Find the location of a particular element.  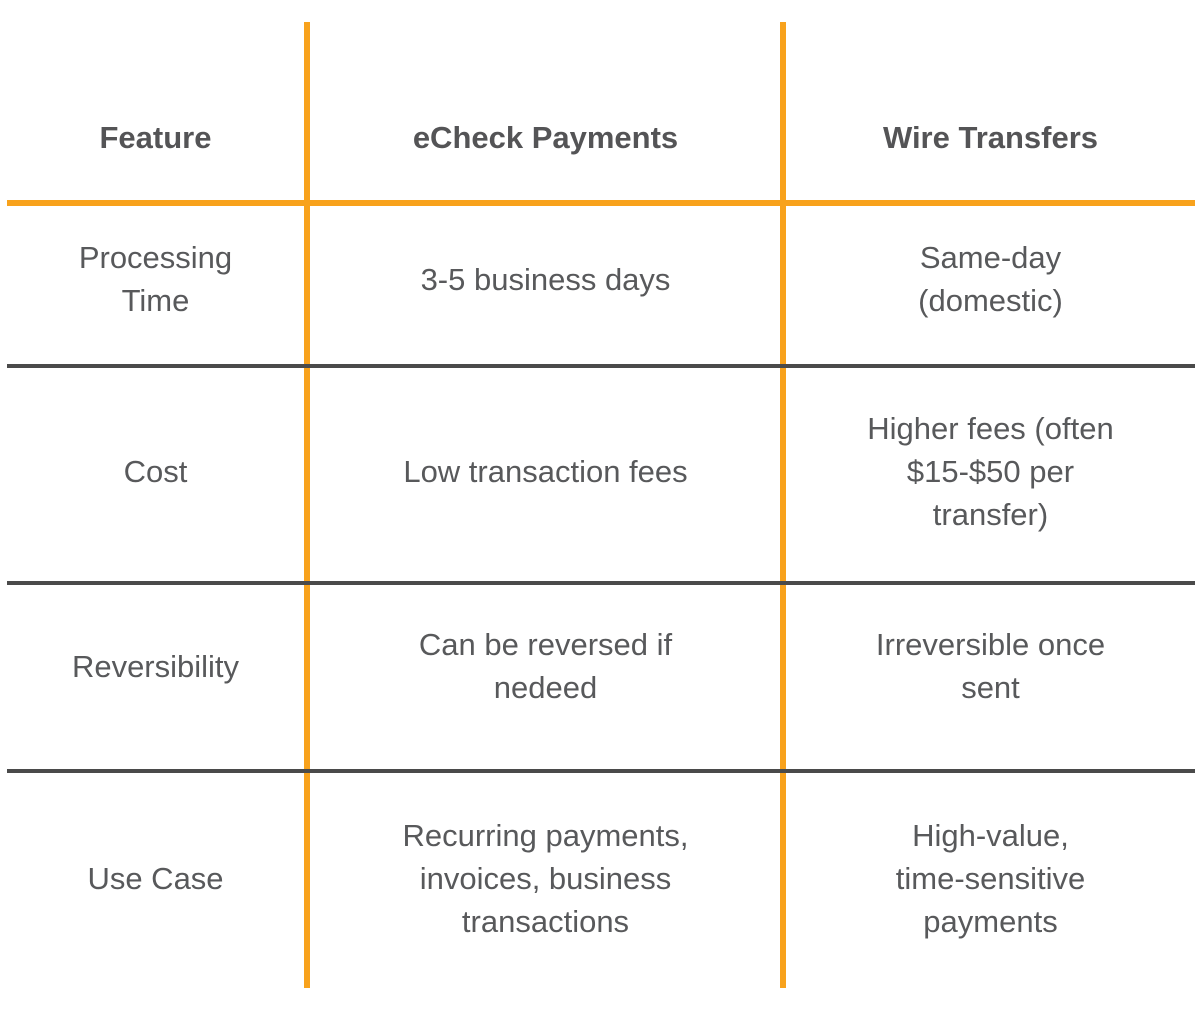

cell-processing-time-wire: Same-day (domestic) is located at coordinates (990, 279).